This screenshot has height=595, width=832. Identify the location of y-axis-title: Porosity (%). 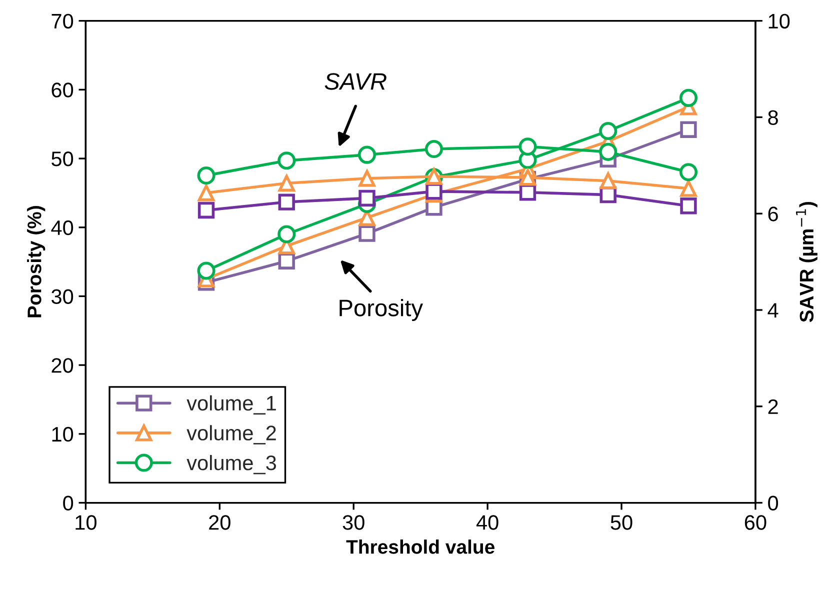
(36, 262).